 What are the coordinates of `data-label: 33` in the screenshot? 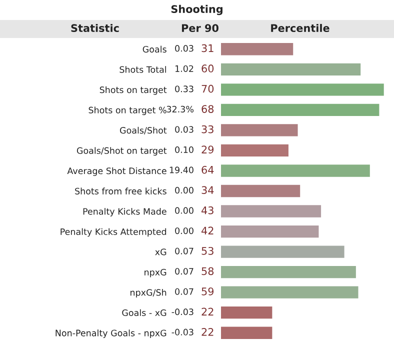 It's located at (208, 129).